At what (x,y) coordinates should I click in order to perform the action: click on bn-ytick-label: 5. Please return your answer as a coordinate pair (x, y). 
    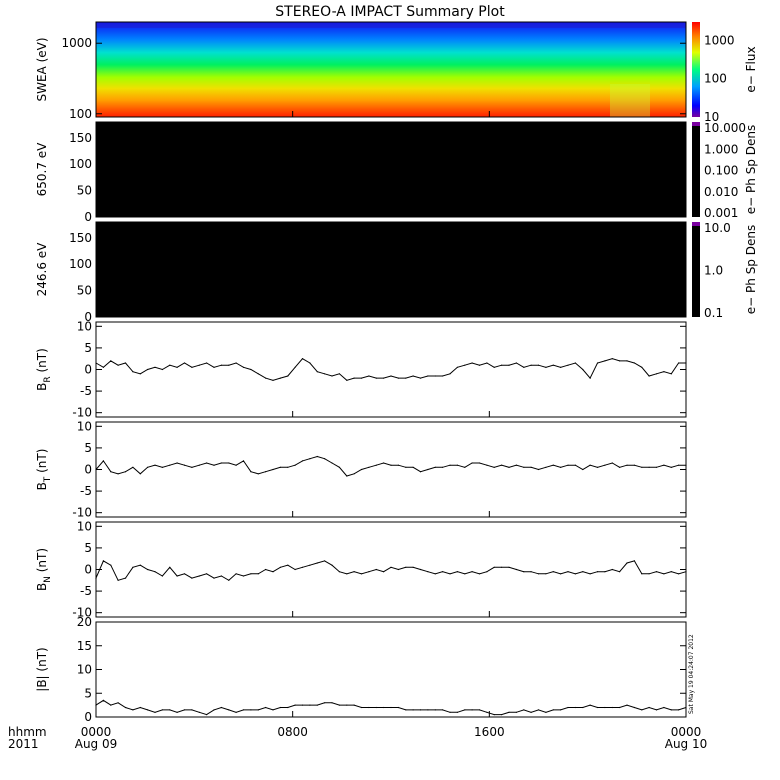
    Looking at the image, I should click on (88, 548).